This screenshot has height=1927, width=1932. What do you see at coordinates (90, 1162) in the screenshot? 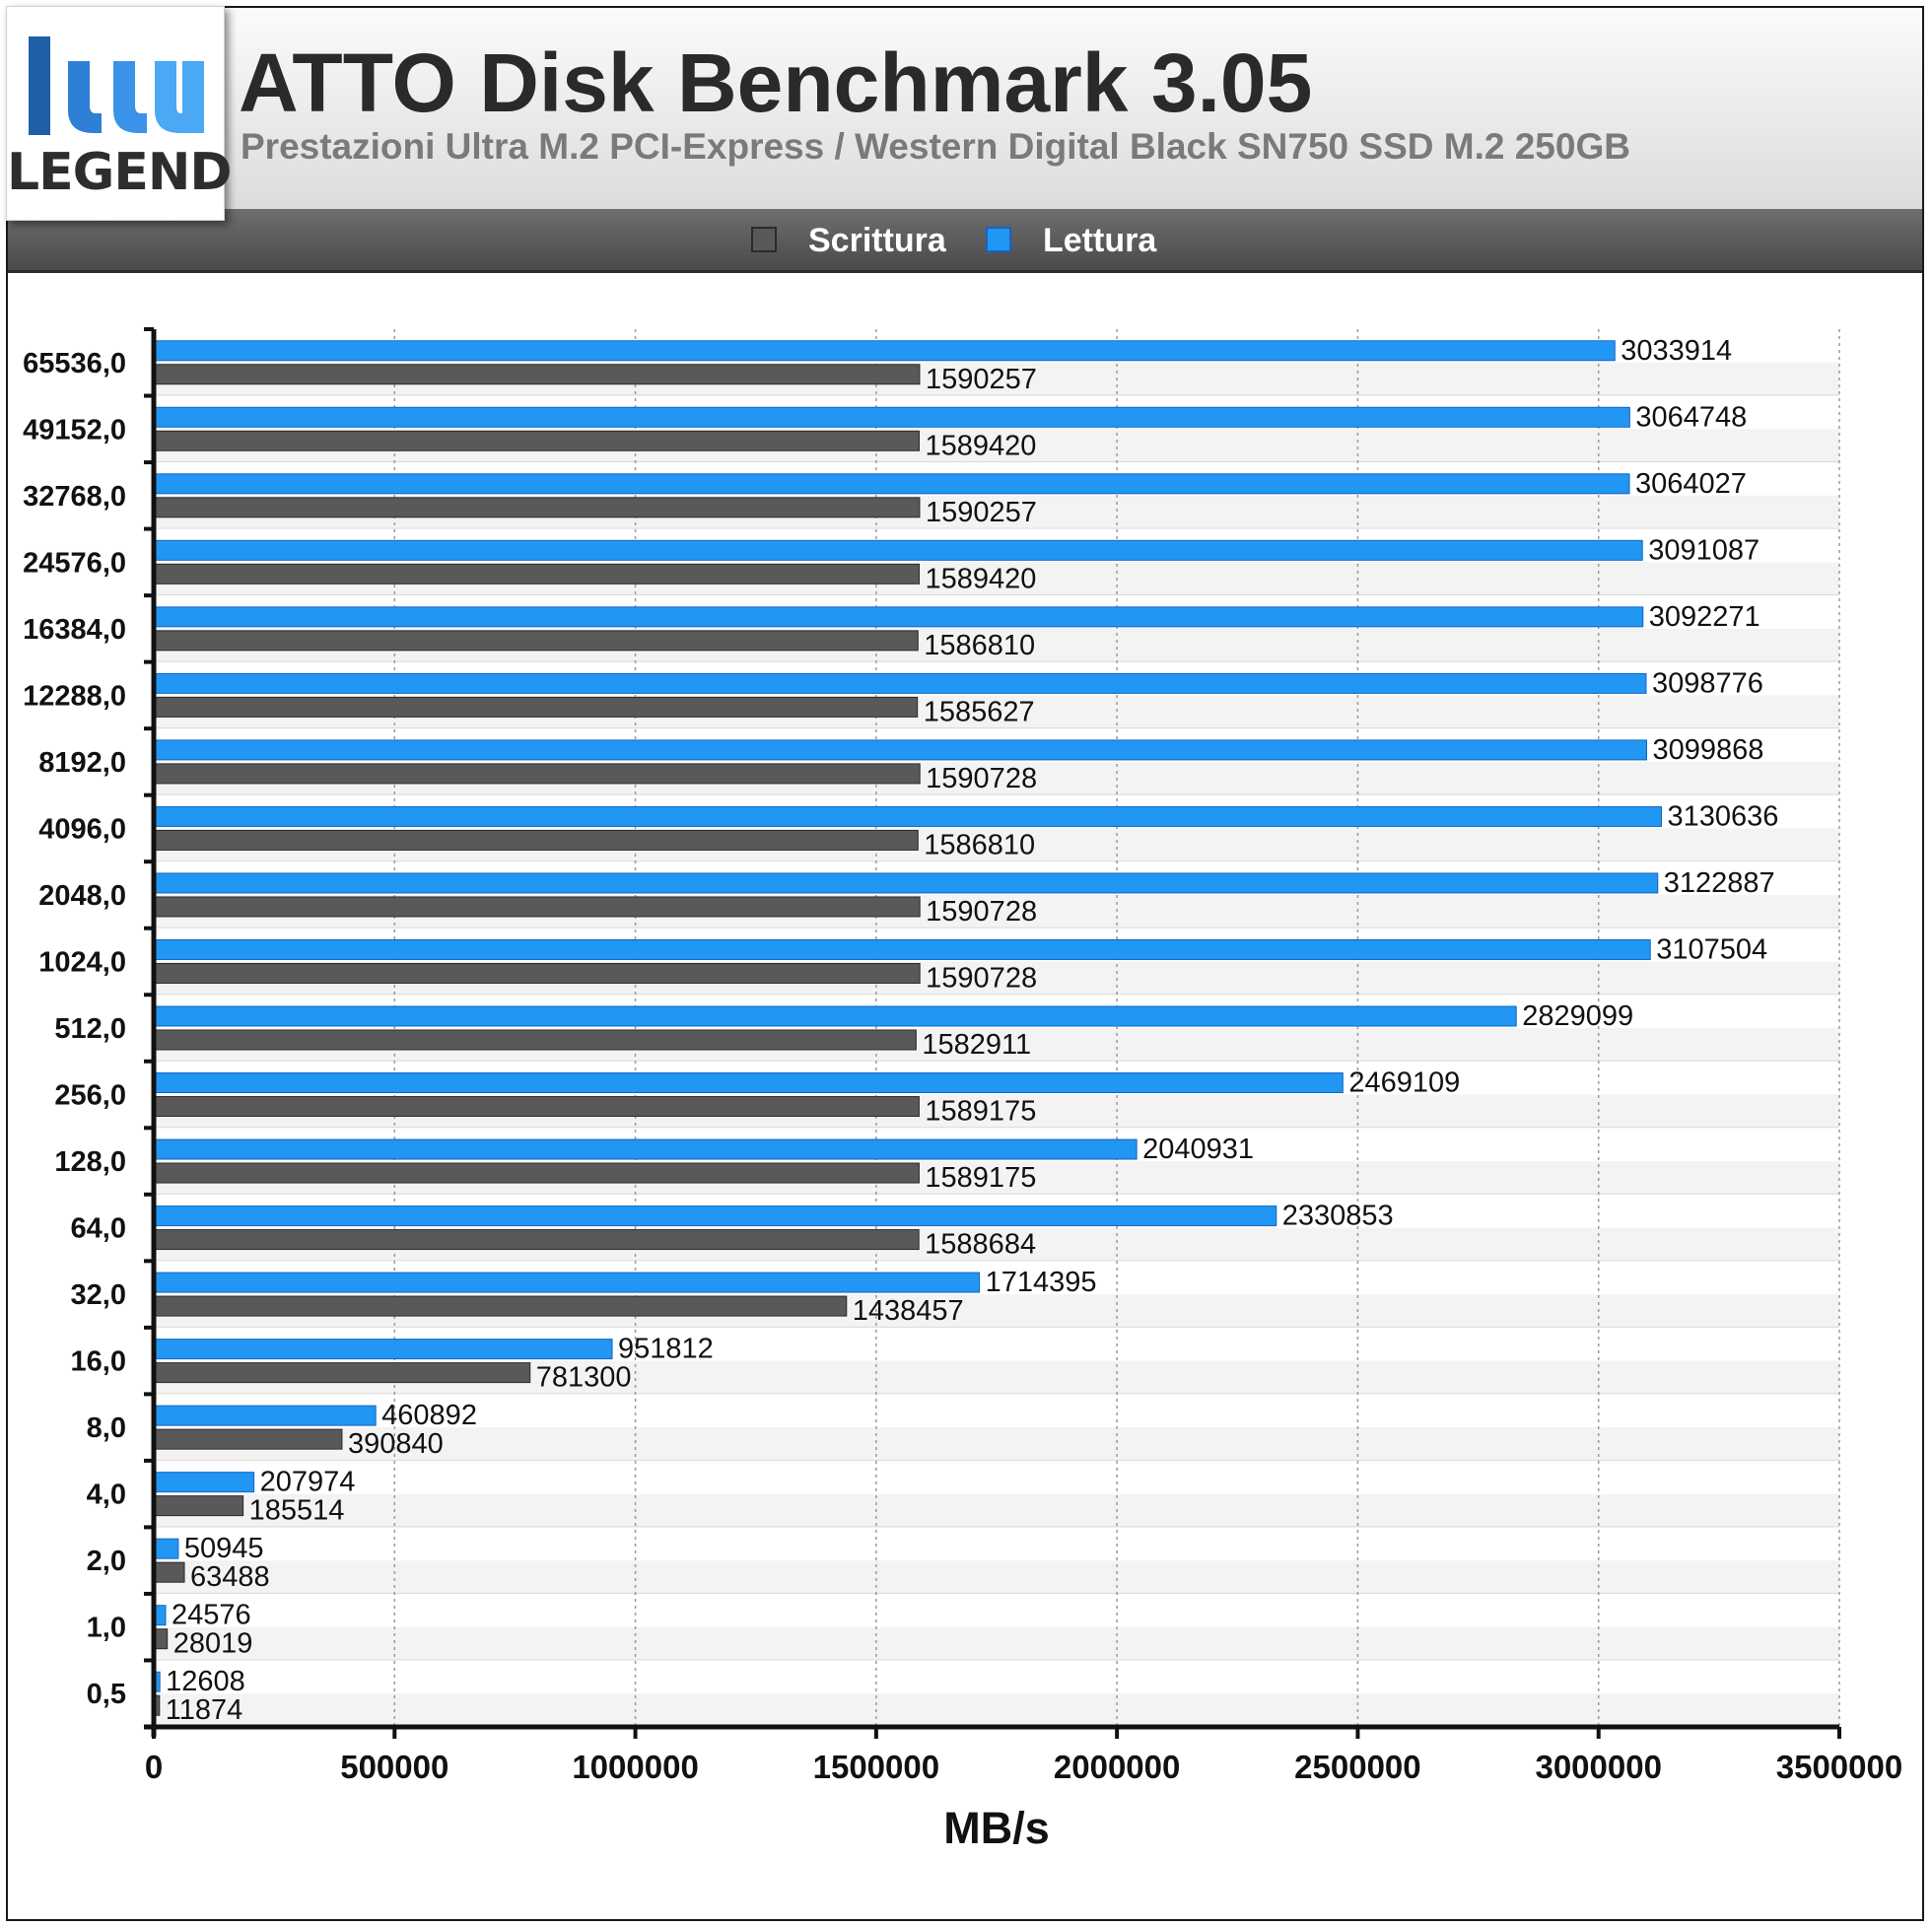
I see `category-label: 128,0` at bounding box center [90, 1162].